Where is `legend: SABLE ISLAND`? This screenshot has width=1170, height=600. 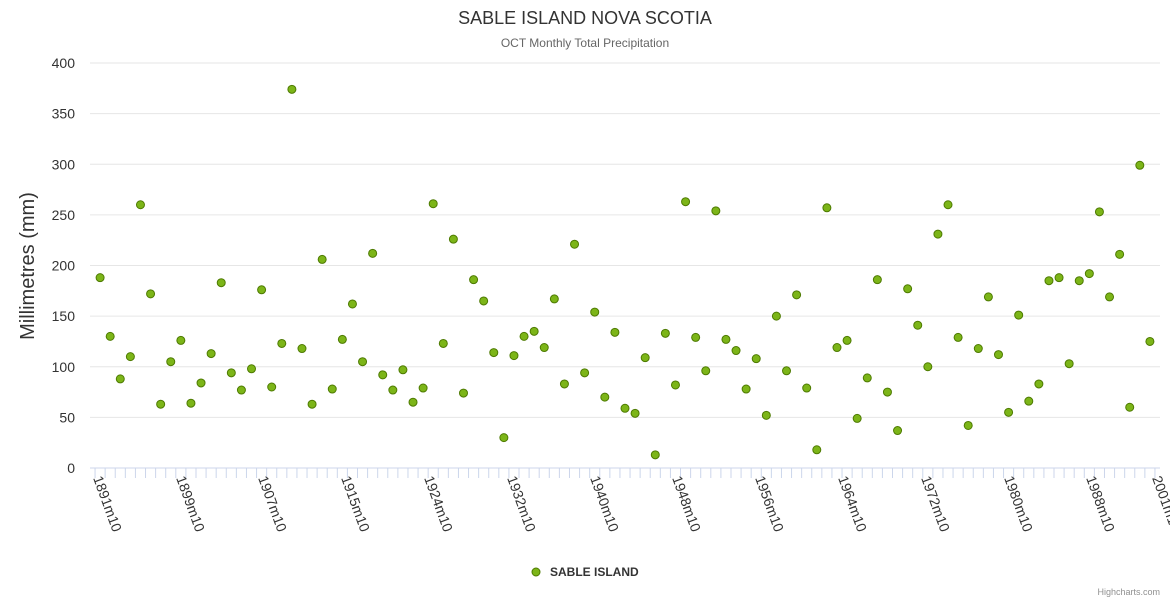
legend: SABLE ISLAND is located at coordinates (585, 572).